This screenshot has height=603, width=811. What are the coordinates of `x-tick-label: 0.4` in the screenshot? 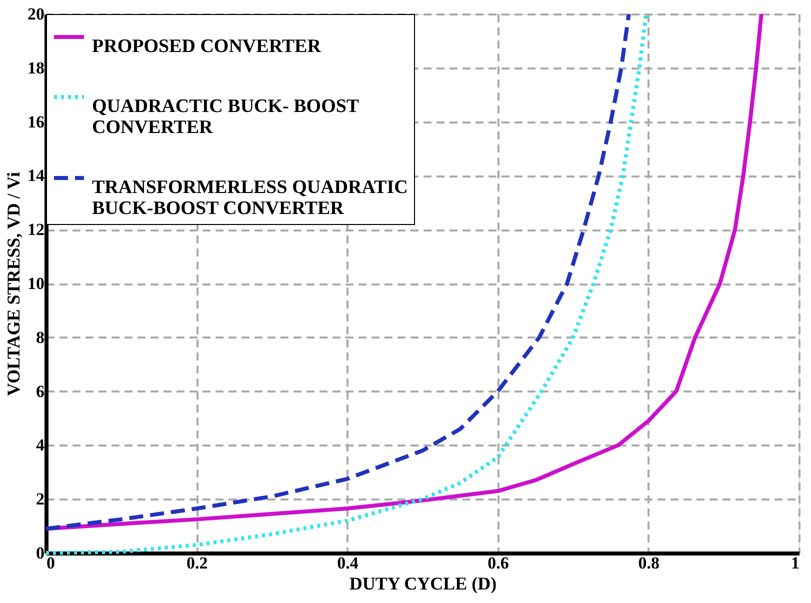 It's located at (348, 563).